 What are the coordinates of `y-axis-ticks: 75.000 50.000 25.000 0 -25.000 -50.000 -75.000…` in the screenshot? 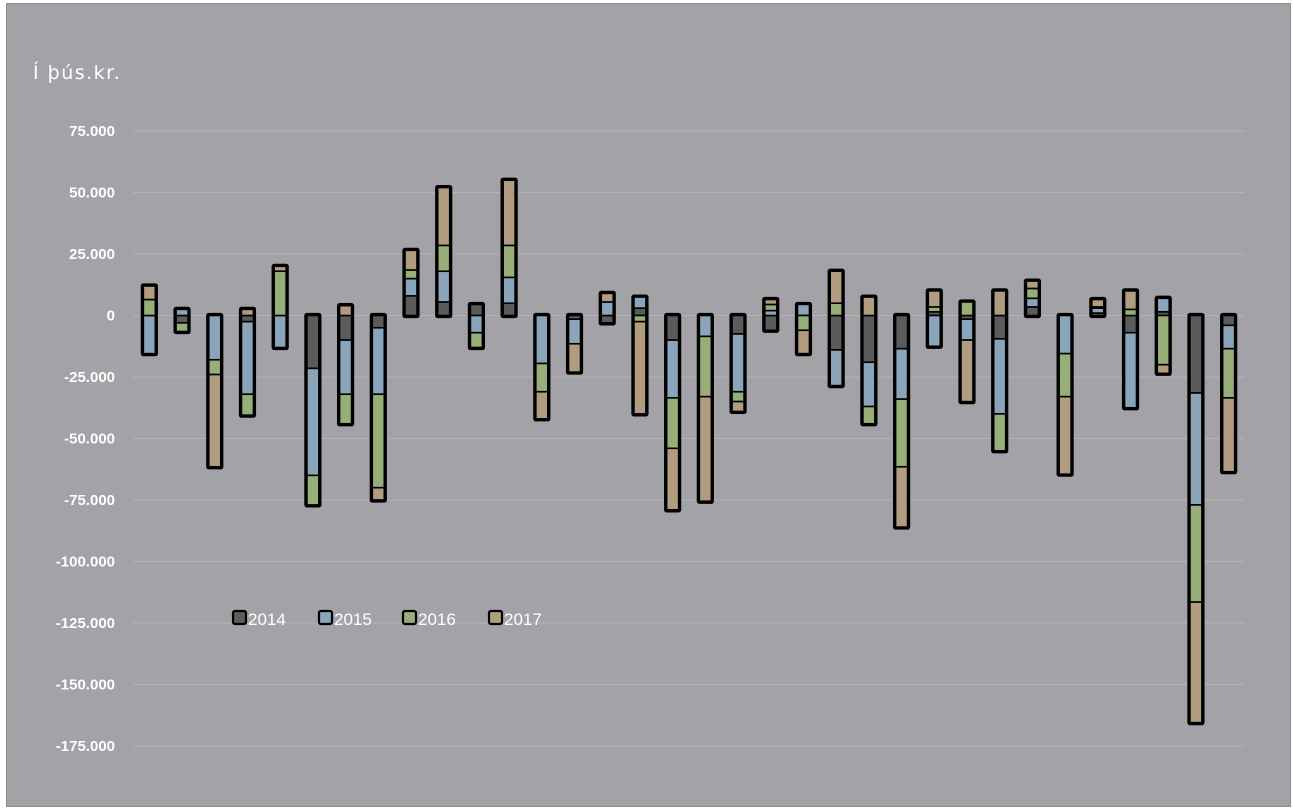 It's located at (85, 439).